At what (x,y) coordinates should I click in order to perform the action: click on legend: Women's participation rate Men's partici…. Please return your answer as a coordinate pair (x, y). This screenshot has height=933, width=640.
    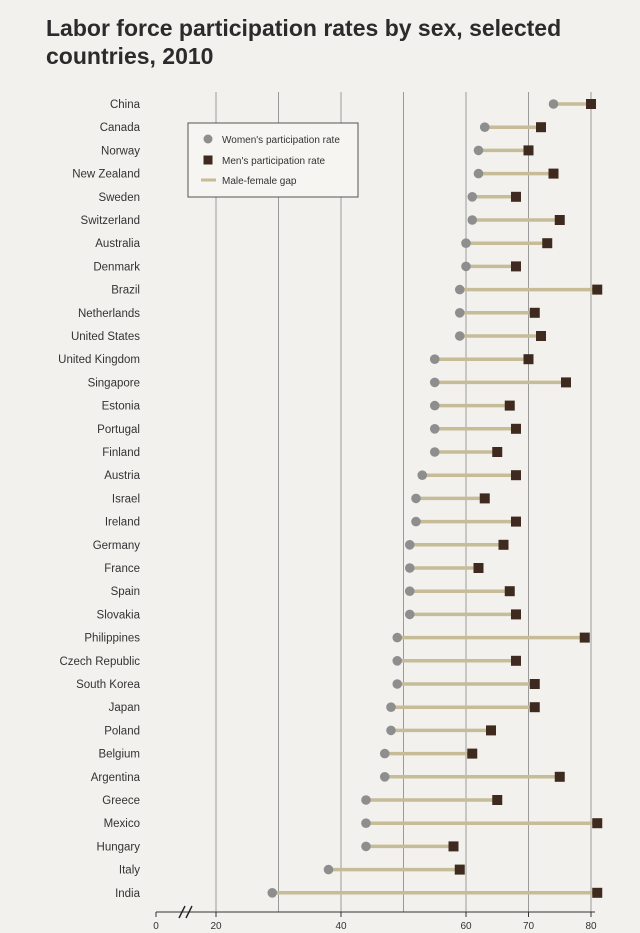
    Looking at the image, I should click on (273, 160).